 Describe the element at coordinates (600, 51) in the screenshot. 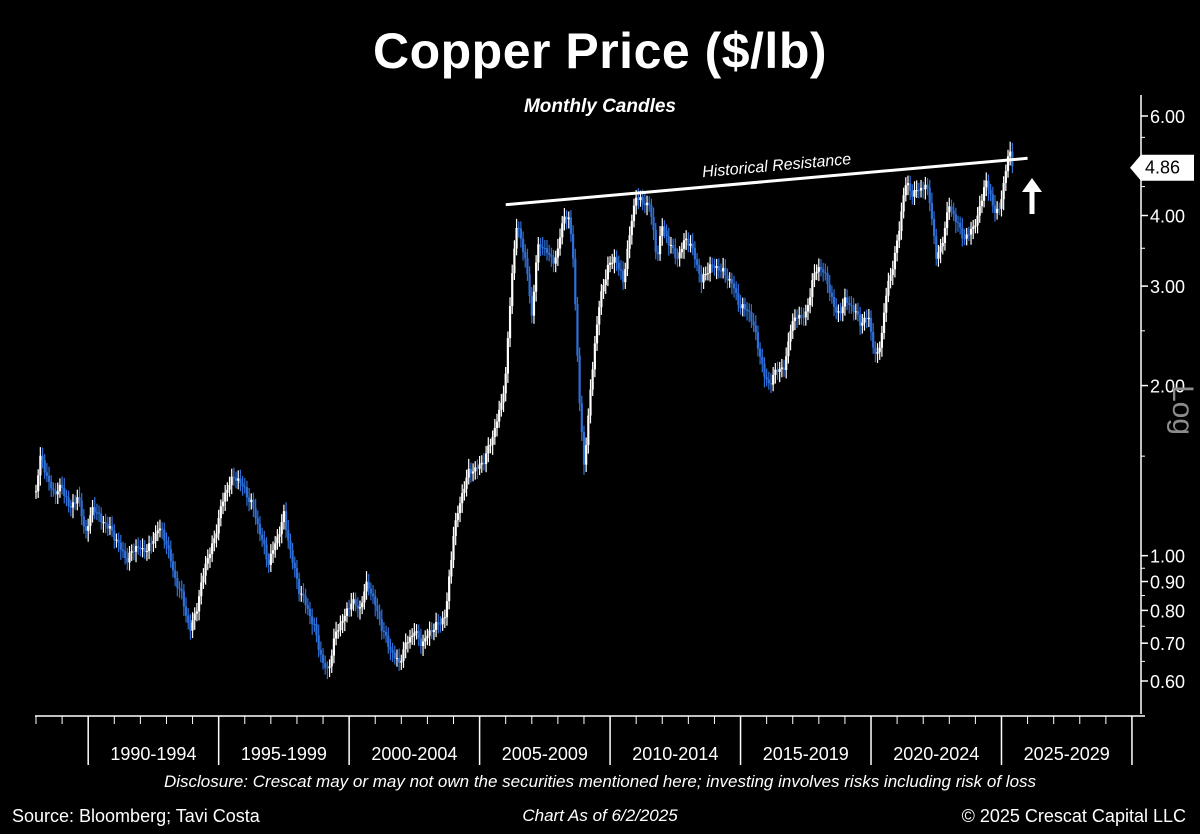

I see `chart-title: Copper Price ($/lb)` at that location.